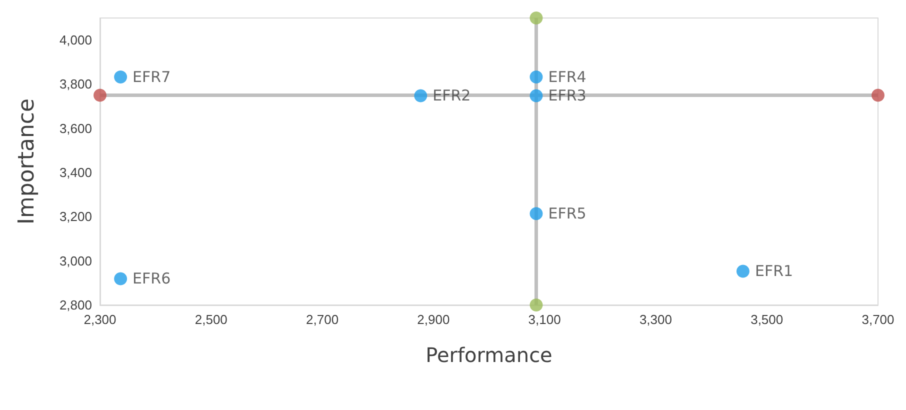  I want to click on annotation: EFR4, so click(567, 77).